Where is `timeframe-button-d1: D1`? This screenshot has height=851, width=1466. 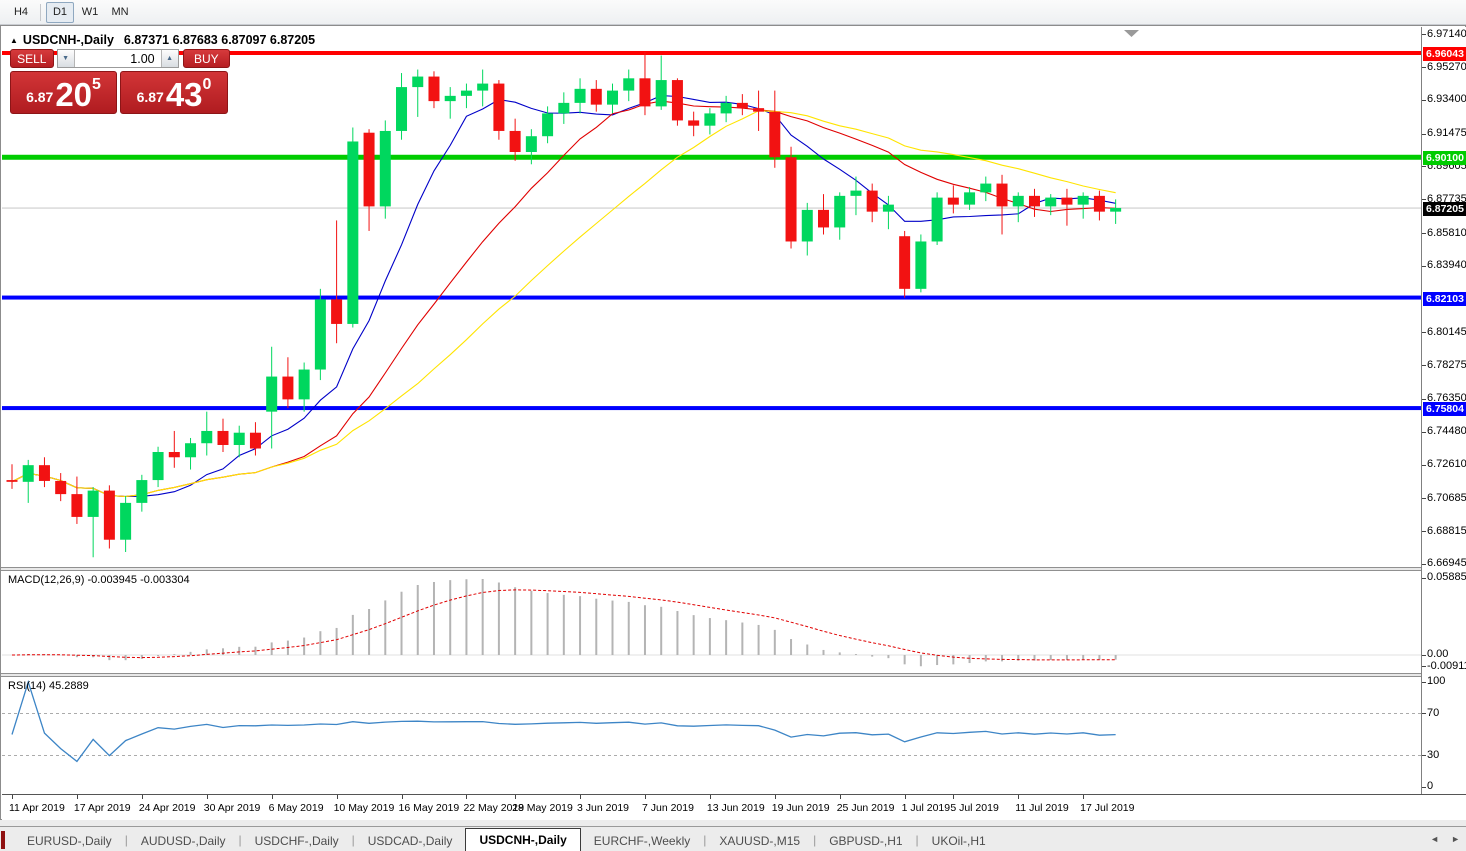 timeframe-button-d1: D1 is located at coordinates (60, 12).